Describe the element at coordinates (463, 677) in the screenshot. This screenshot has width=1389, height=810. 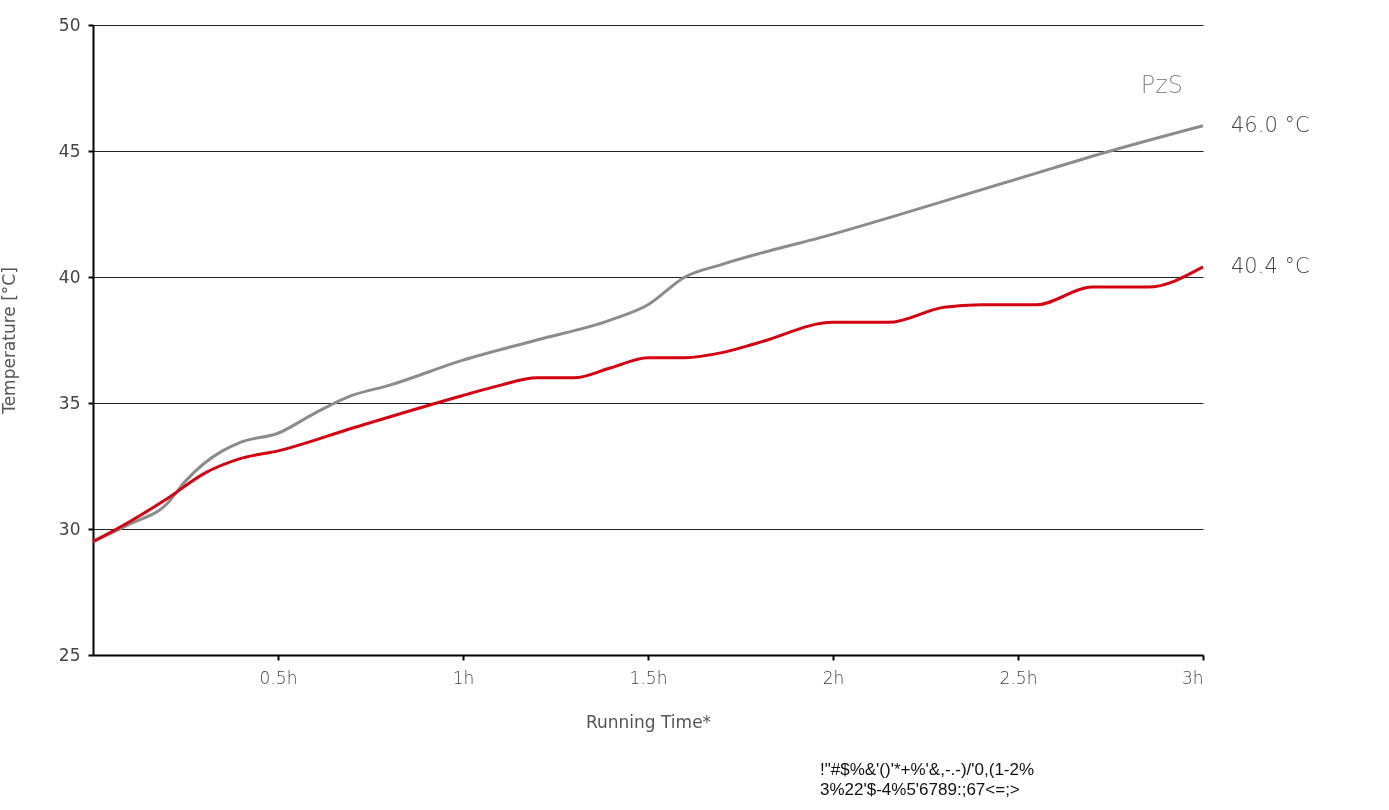
I see `x-tick-label: 1h` at that location.